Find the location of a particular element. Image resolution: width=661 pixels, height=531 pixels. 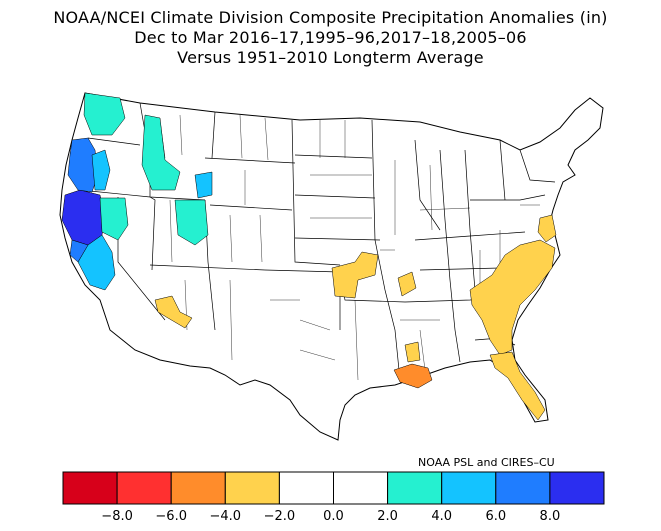

region-arizona-south is located at coordinates (173, 312).